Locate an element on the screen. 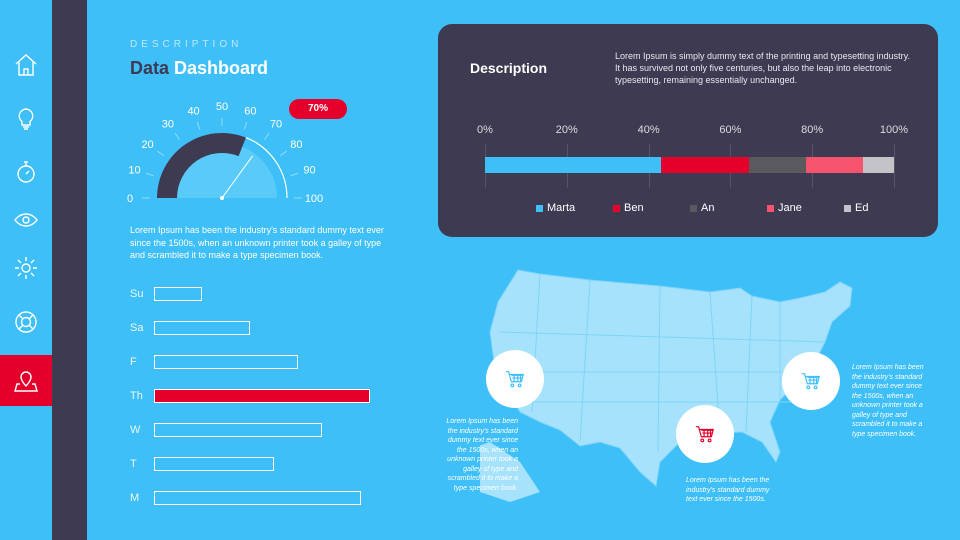  legend-item: Ben is located at coordinates (628, 208).